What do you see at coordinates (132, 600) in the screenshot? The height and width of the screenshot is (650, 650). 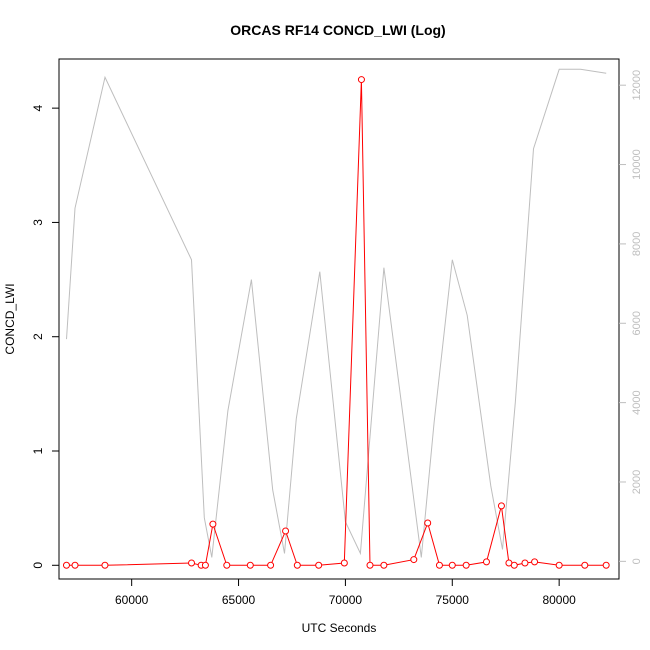 I see `x-tick-label-0: 60000` at bounding box center [132, 600].